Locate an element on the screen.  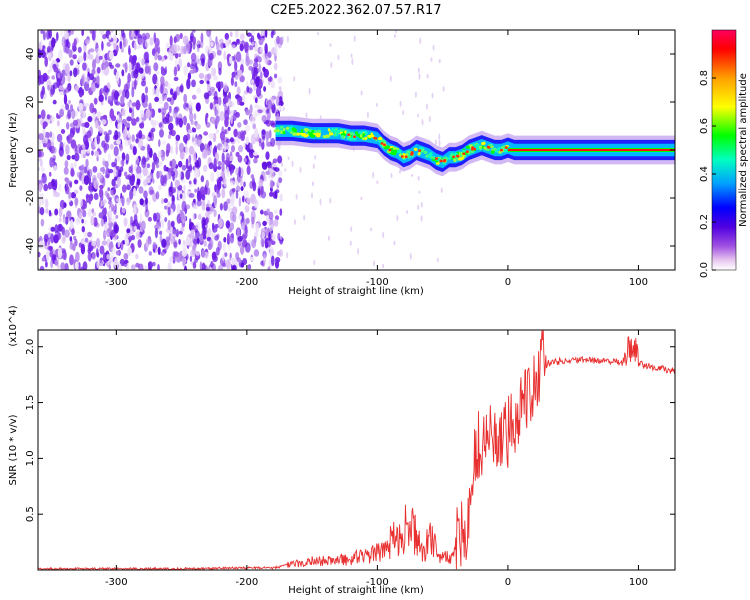
colorbar-tick-label: 0.0 is located at coordinates (704, 270).